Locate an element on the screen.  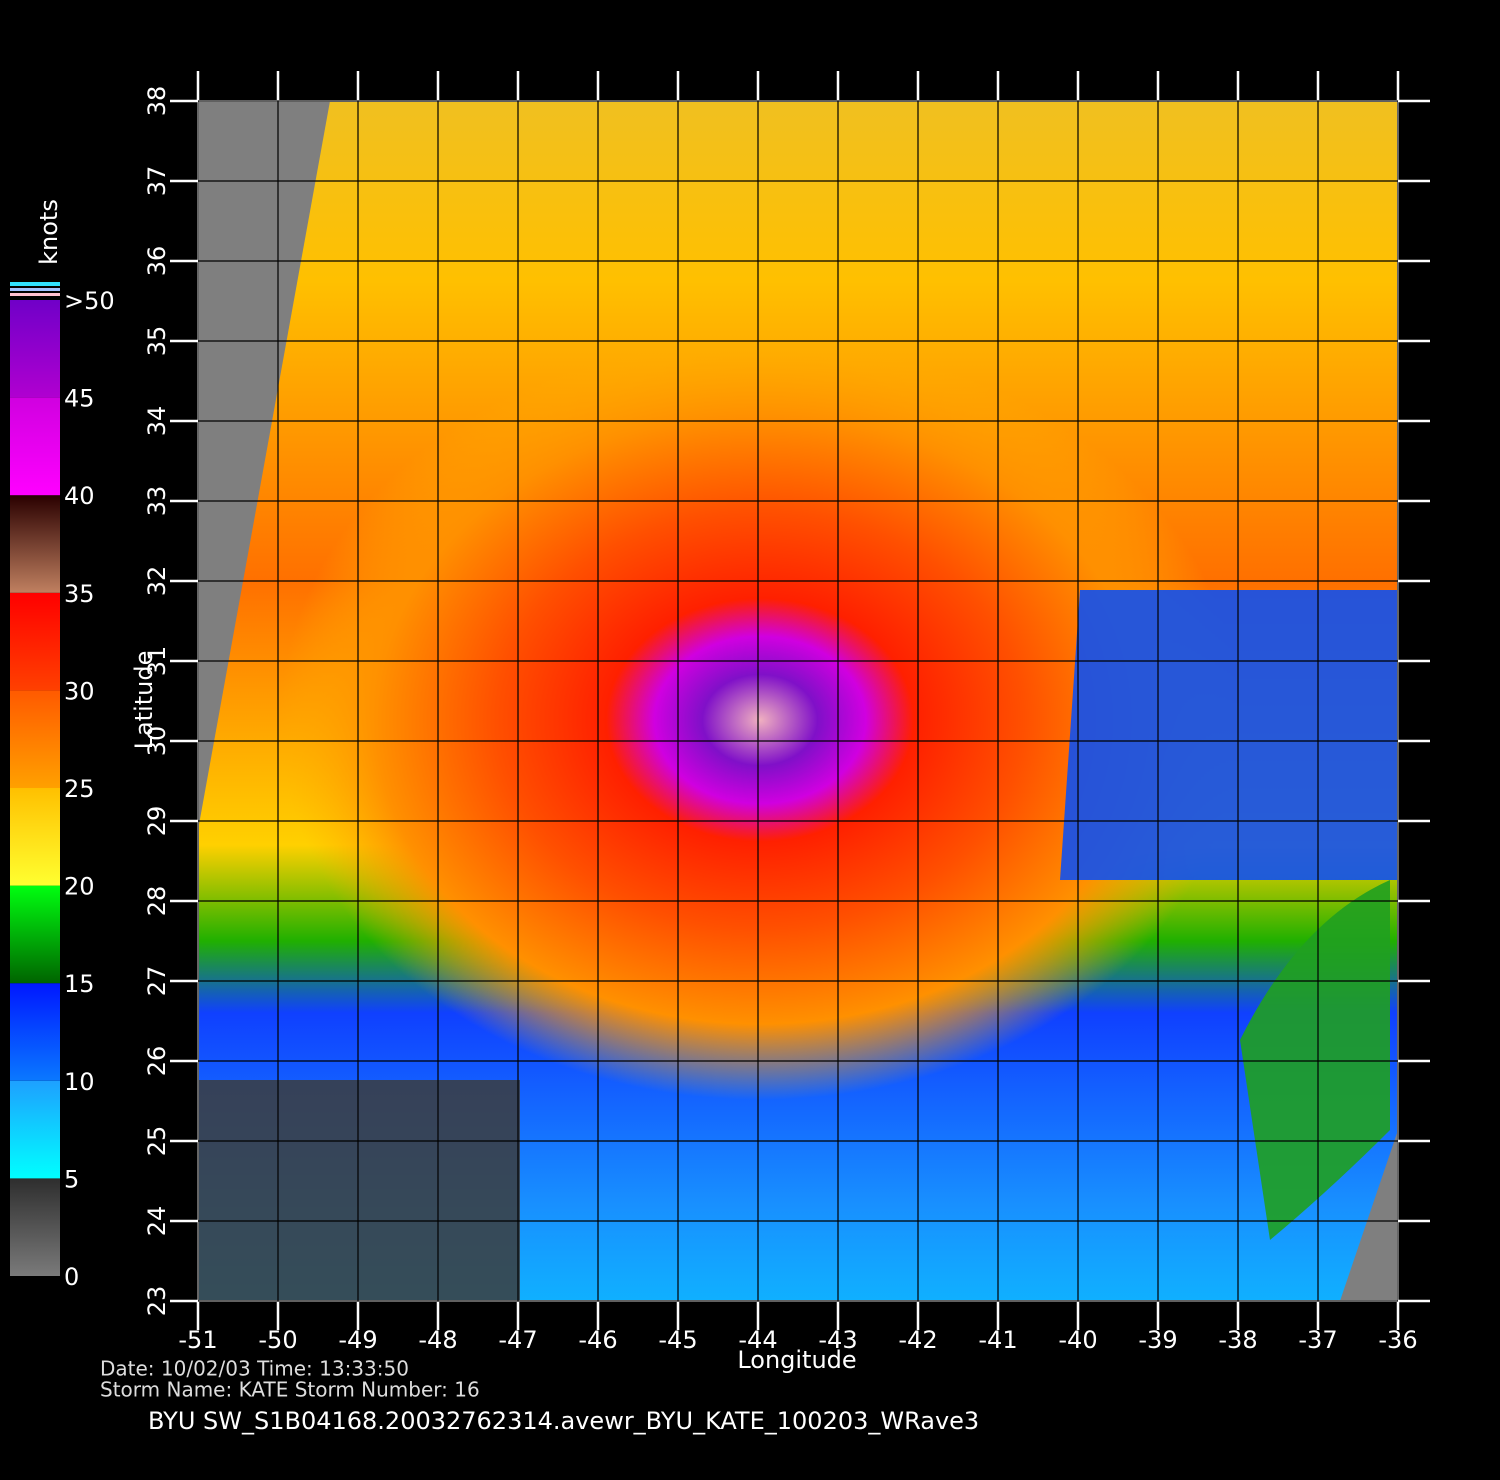
x-tick-label: -42 is located at coordinates (917, 1340).